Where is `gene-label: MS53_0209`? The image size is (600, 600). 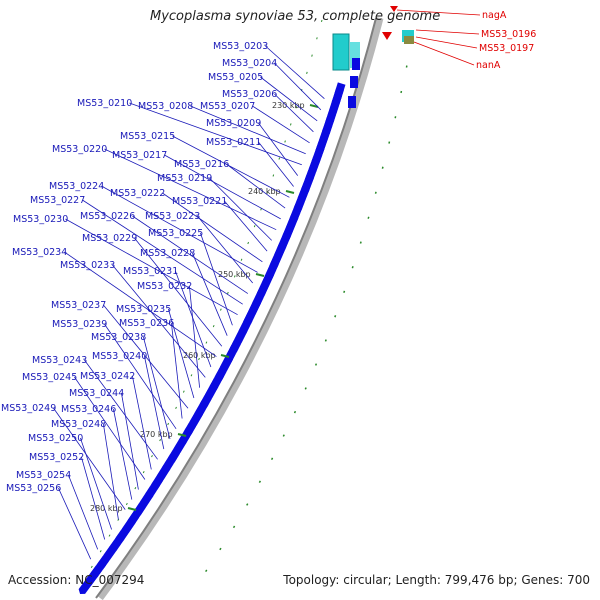
gene-label: MS53_0209 is located at coordinates (233, 123).